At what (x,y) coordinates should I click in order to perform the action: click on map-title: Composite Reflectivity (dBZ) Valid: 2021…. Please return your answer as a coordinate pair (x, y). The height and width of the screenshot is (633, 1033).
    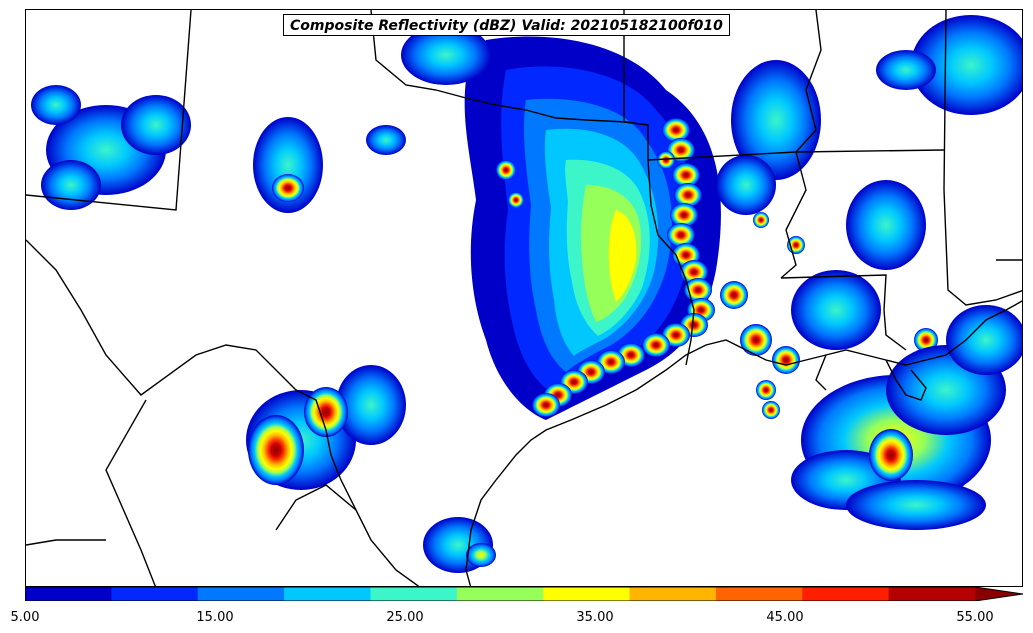
    Looking at the image, I should click on (506, 25).